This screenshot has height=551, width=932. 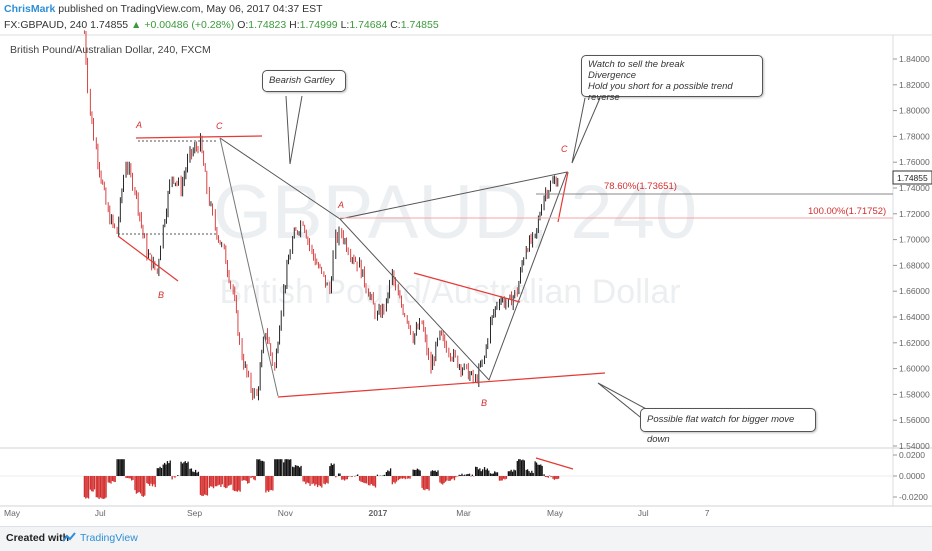 What do you see at coordinates (847, 211) in the screenshot?
I see `fib-100-label: 100.00%(1.71752)` at bounding box center [847, 211].